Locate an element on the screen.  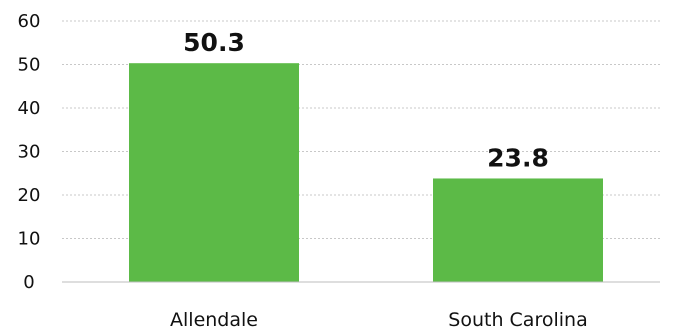
y-tick-label-0: 0 is located at coordinates (28, 282).